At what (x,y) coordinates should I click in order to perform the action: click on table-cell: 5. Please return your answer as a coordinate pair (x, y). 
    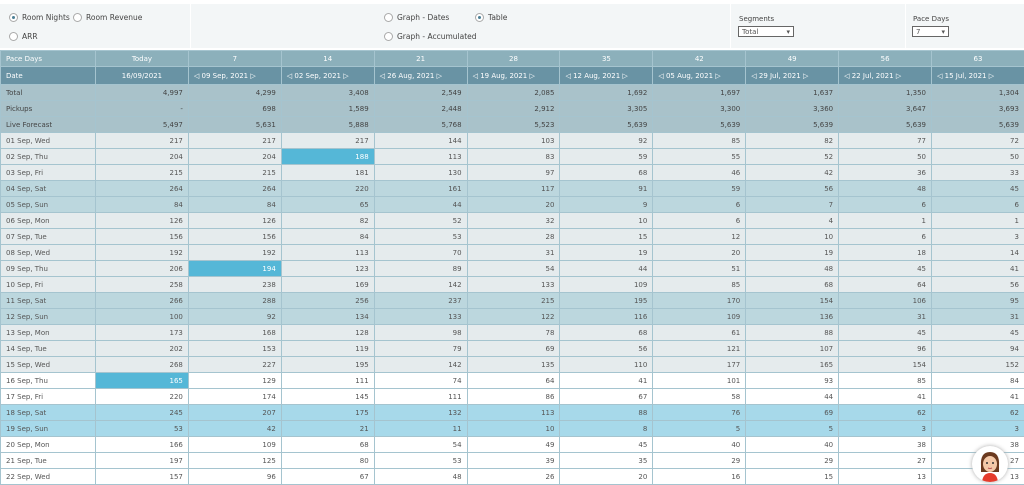
    Looking at the image, I should click on (792, 429).